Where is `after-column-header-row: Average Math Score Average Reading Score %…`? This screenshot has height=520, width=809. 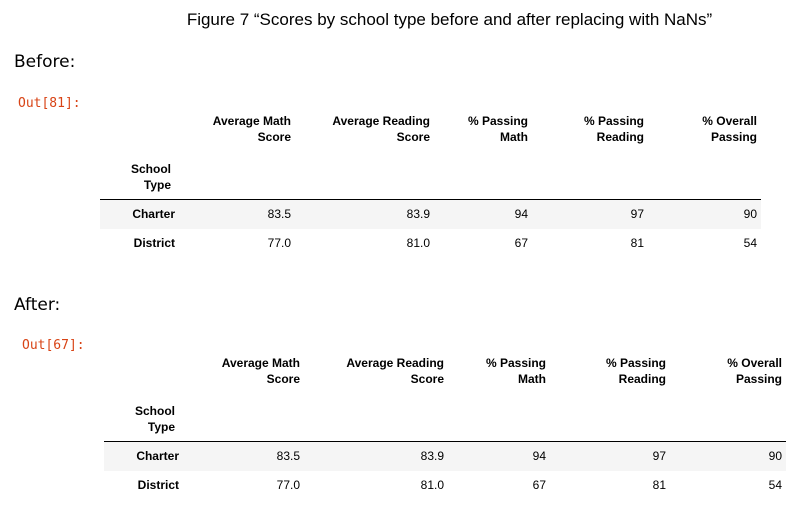 after-column-header-row: Average Math Score Average Reading Score %… is located at coordinates (445, 375).